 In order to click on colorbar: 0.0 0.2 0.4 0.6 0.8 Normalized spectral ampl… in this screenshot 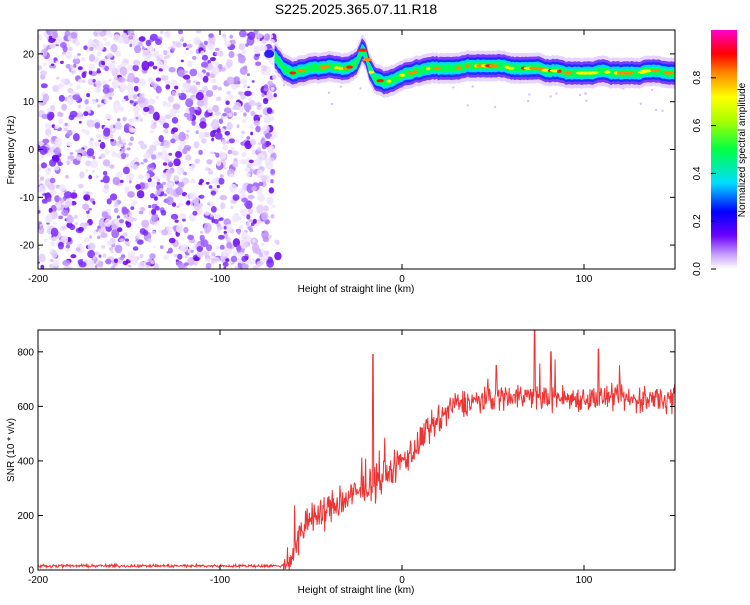, I will do `click(720, 153)`.